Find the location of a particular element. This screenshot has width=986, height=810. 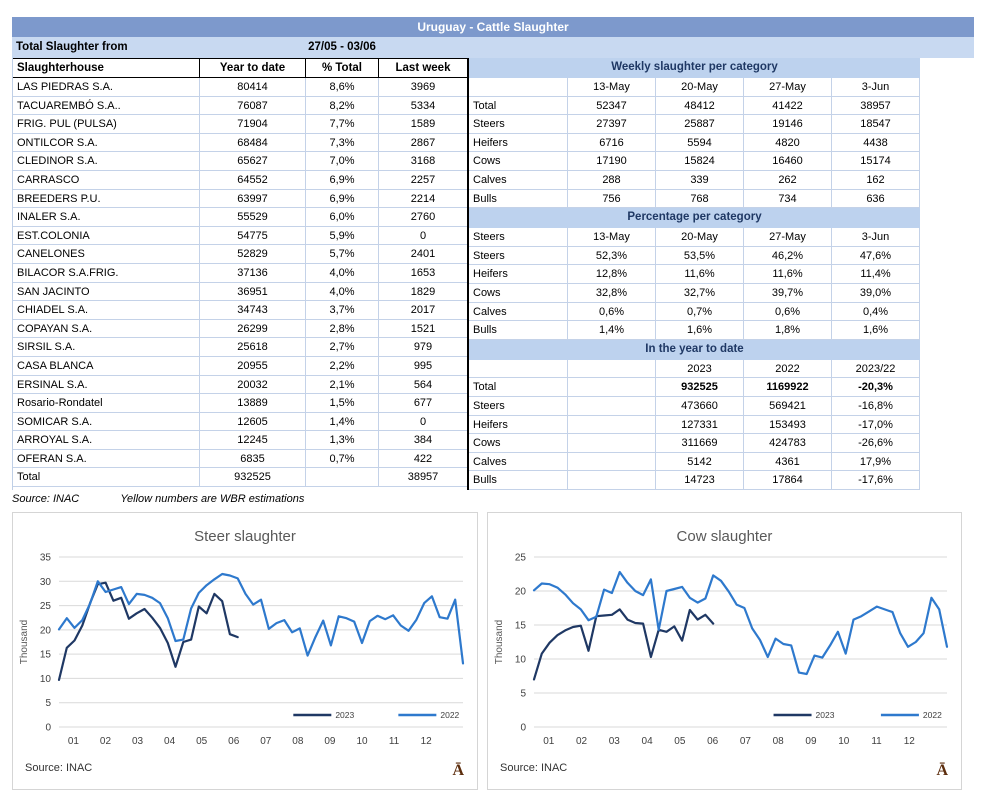

value-cell: 76087 is located at coordinates (253, 106).